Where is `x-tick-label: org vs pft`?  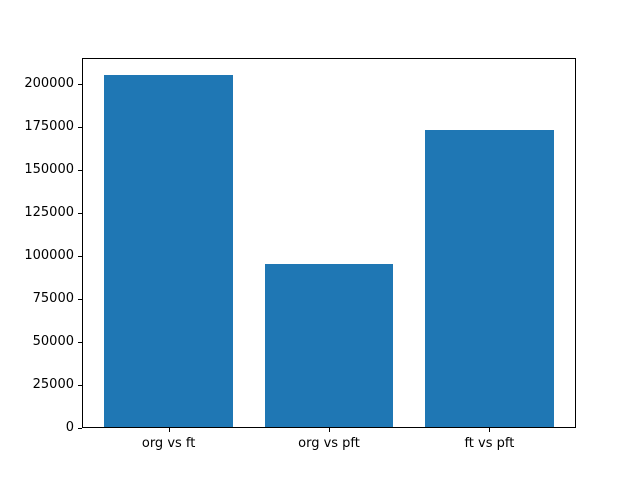 x-tick-label: org vs pft is located at coordinates (329, 443).